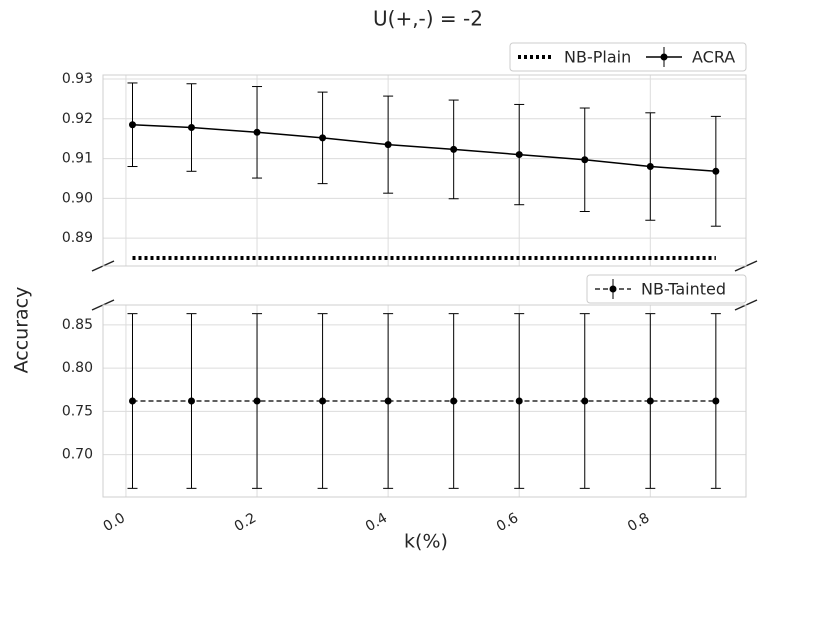 Image resolution: width=830 pixels, height=623 pixels. Describe the element at coordinates (424, 148) in the screenshot. I see `series-line` at that location.